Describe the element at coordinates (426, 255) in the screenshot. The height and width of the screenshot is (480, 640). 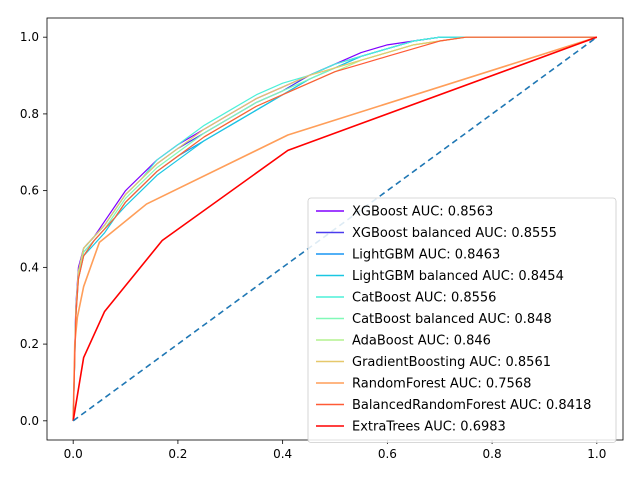
I see `legend-label: LightGBM AUC: 0.8463` at that location.